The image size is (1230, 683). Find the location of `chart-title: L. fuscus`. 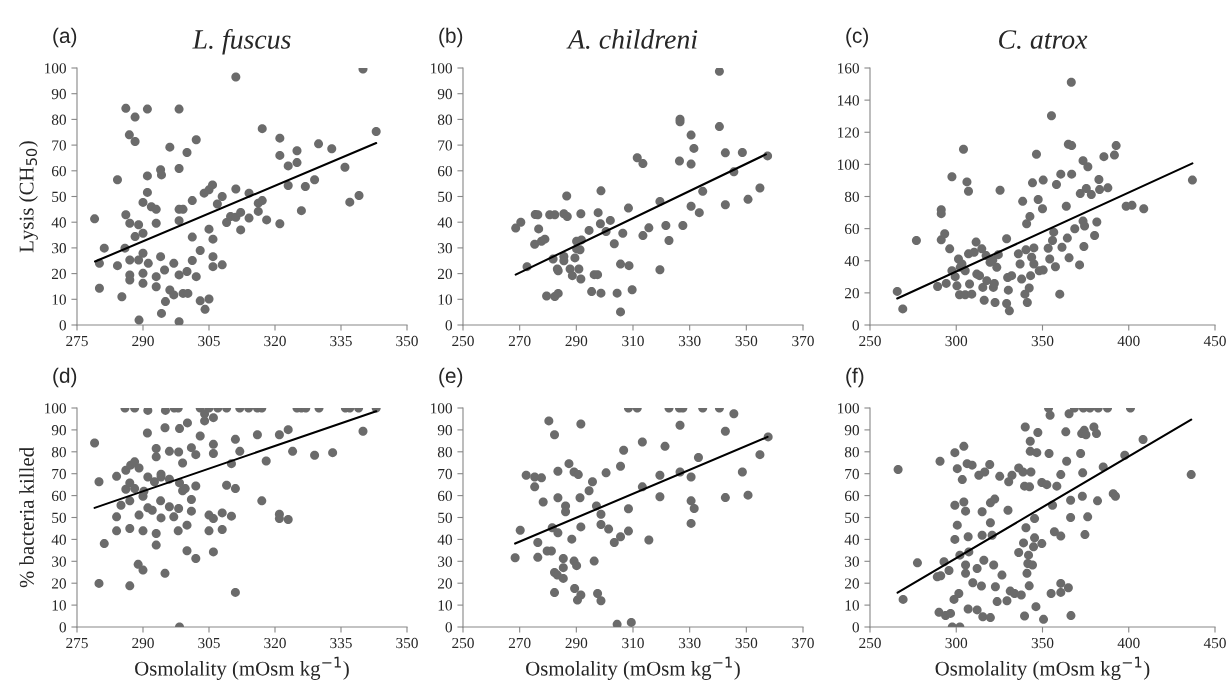

chart-title: L. fuscus is located at coordinates (241, 42).